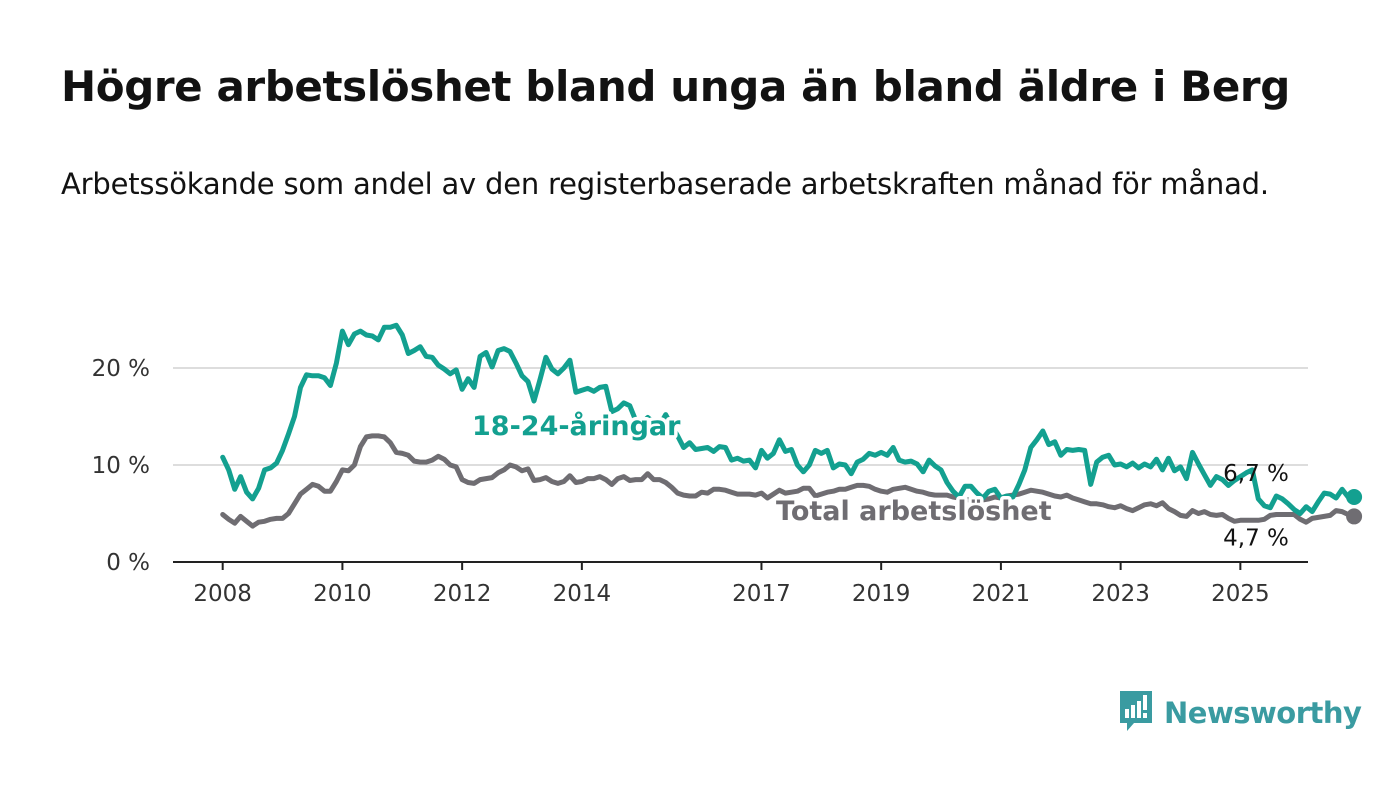  What do you see at coordinates (121, 369) in the screenshot?
I see `y-tick-label: 20 %` at bounding box center [121, 369].